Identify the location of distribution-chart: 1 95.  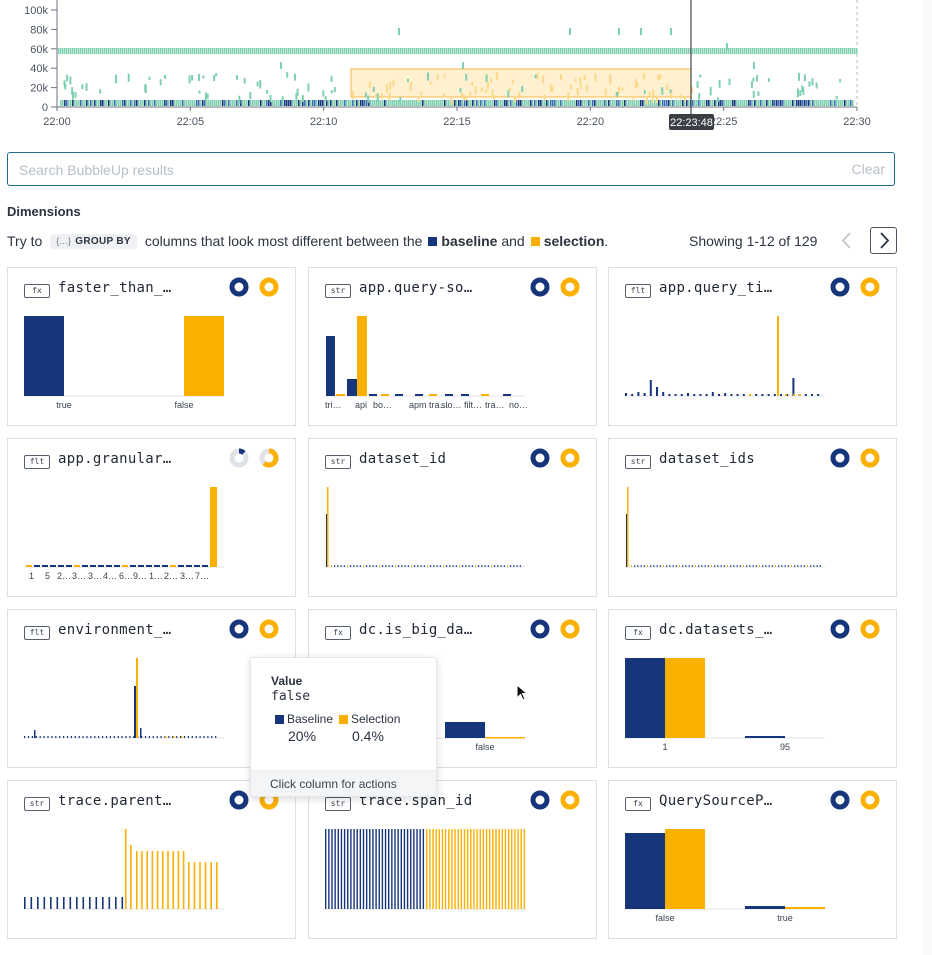
(752, 704).